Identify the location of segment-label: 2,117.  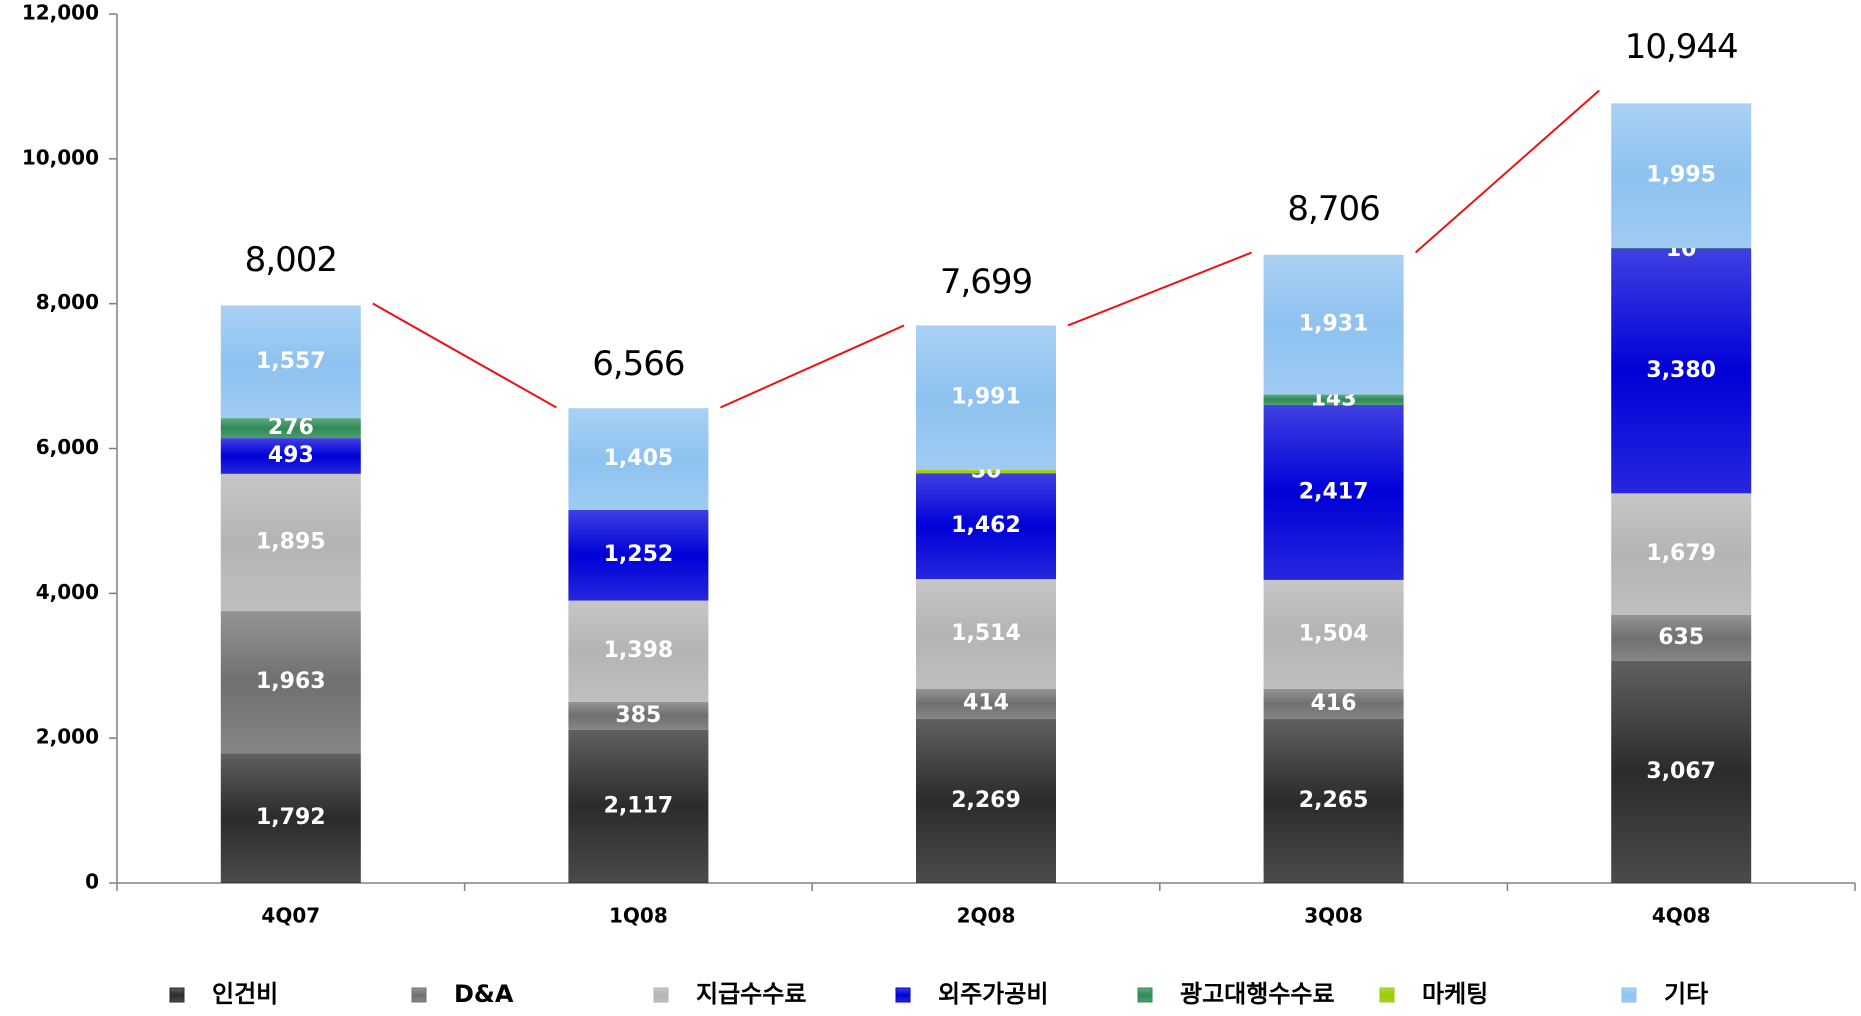
(639, 805).